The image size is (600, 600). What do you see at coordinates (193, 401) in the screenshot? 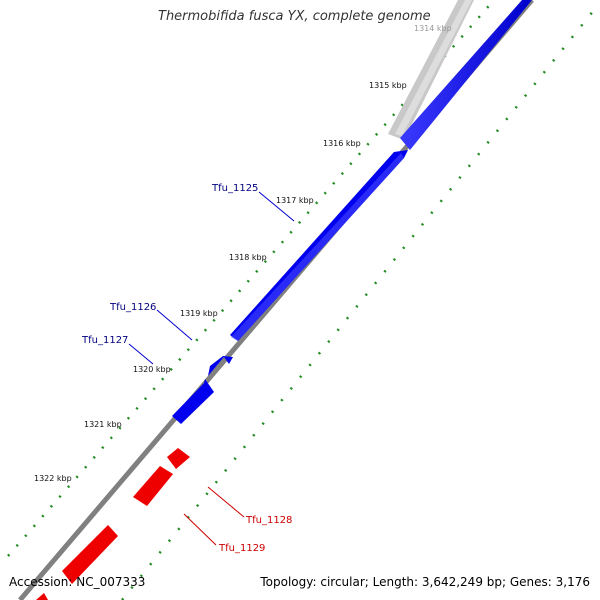
I see `gene-forward-tfu1127` at bounding box center [193, 401].